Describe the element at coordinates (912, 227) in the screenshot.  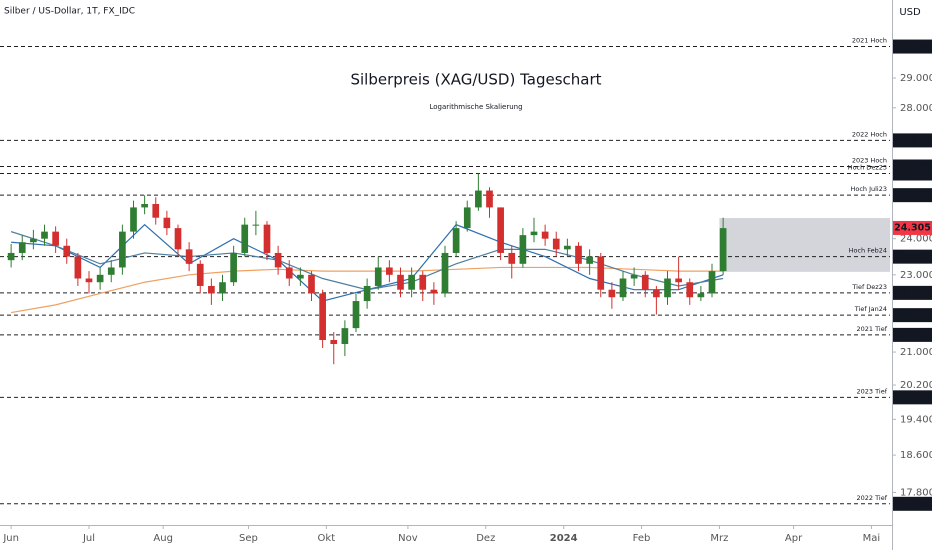
I see `last-price: 24.305` at that location.